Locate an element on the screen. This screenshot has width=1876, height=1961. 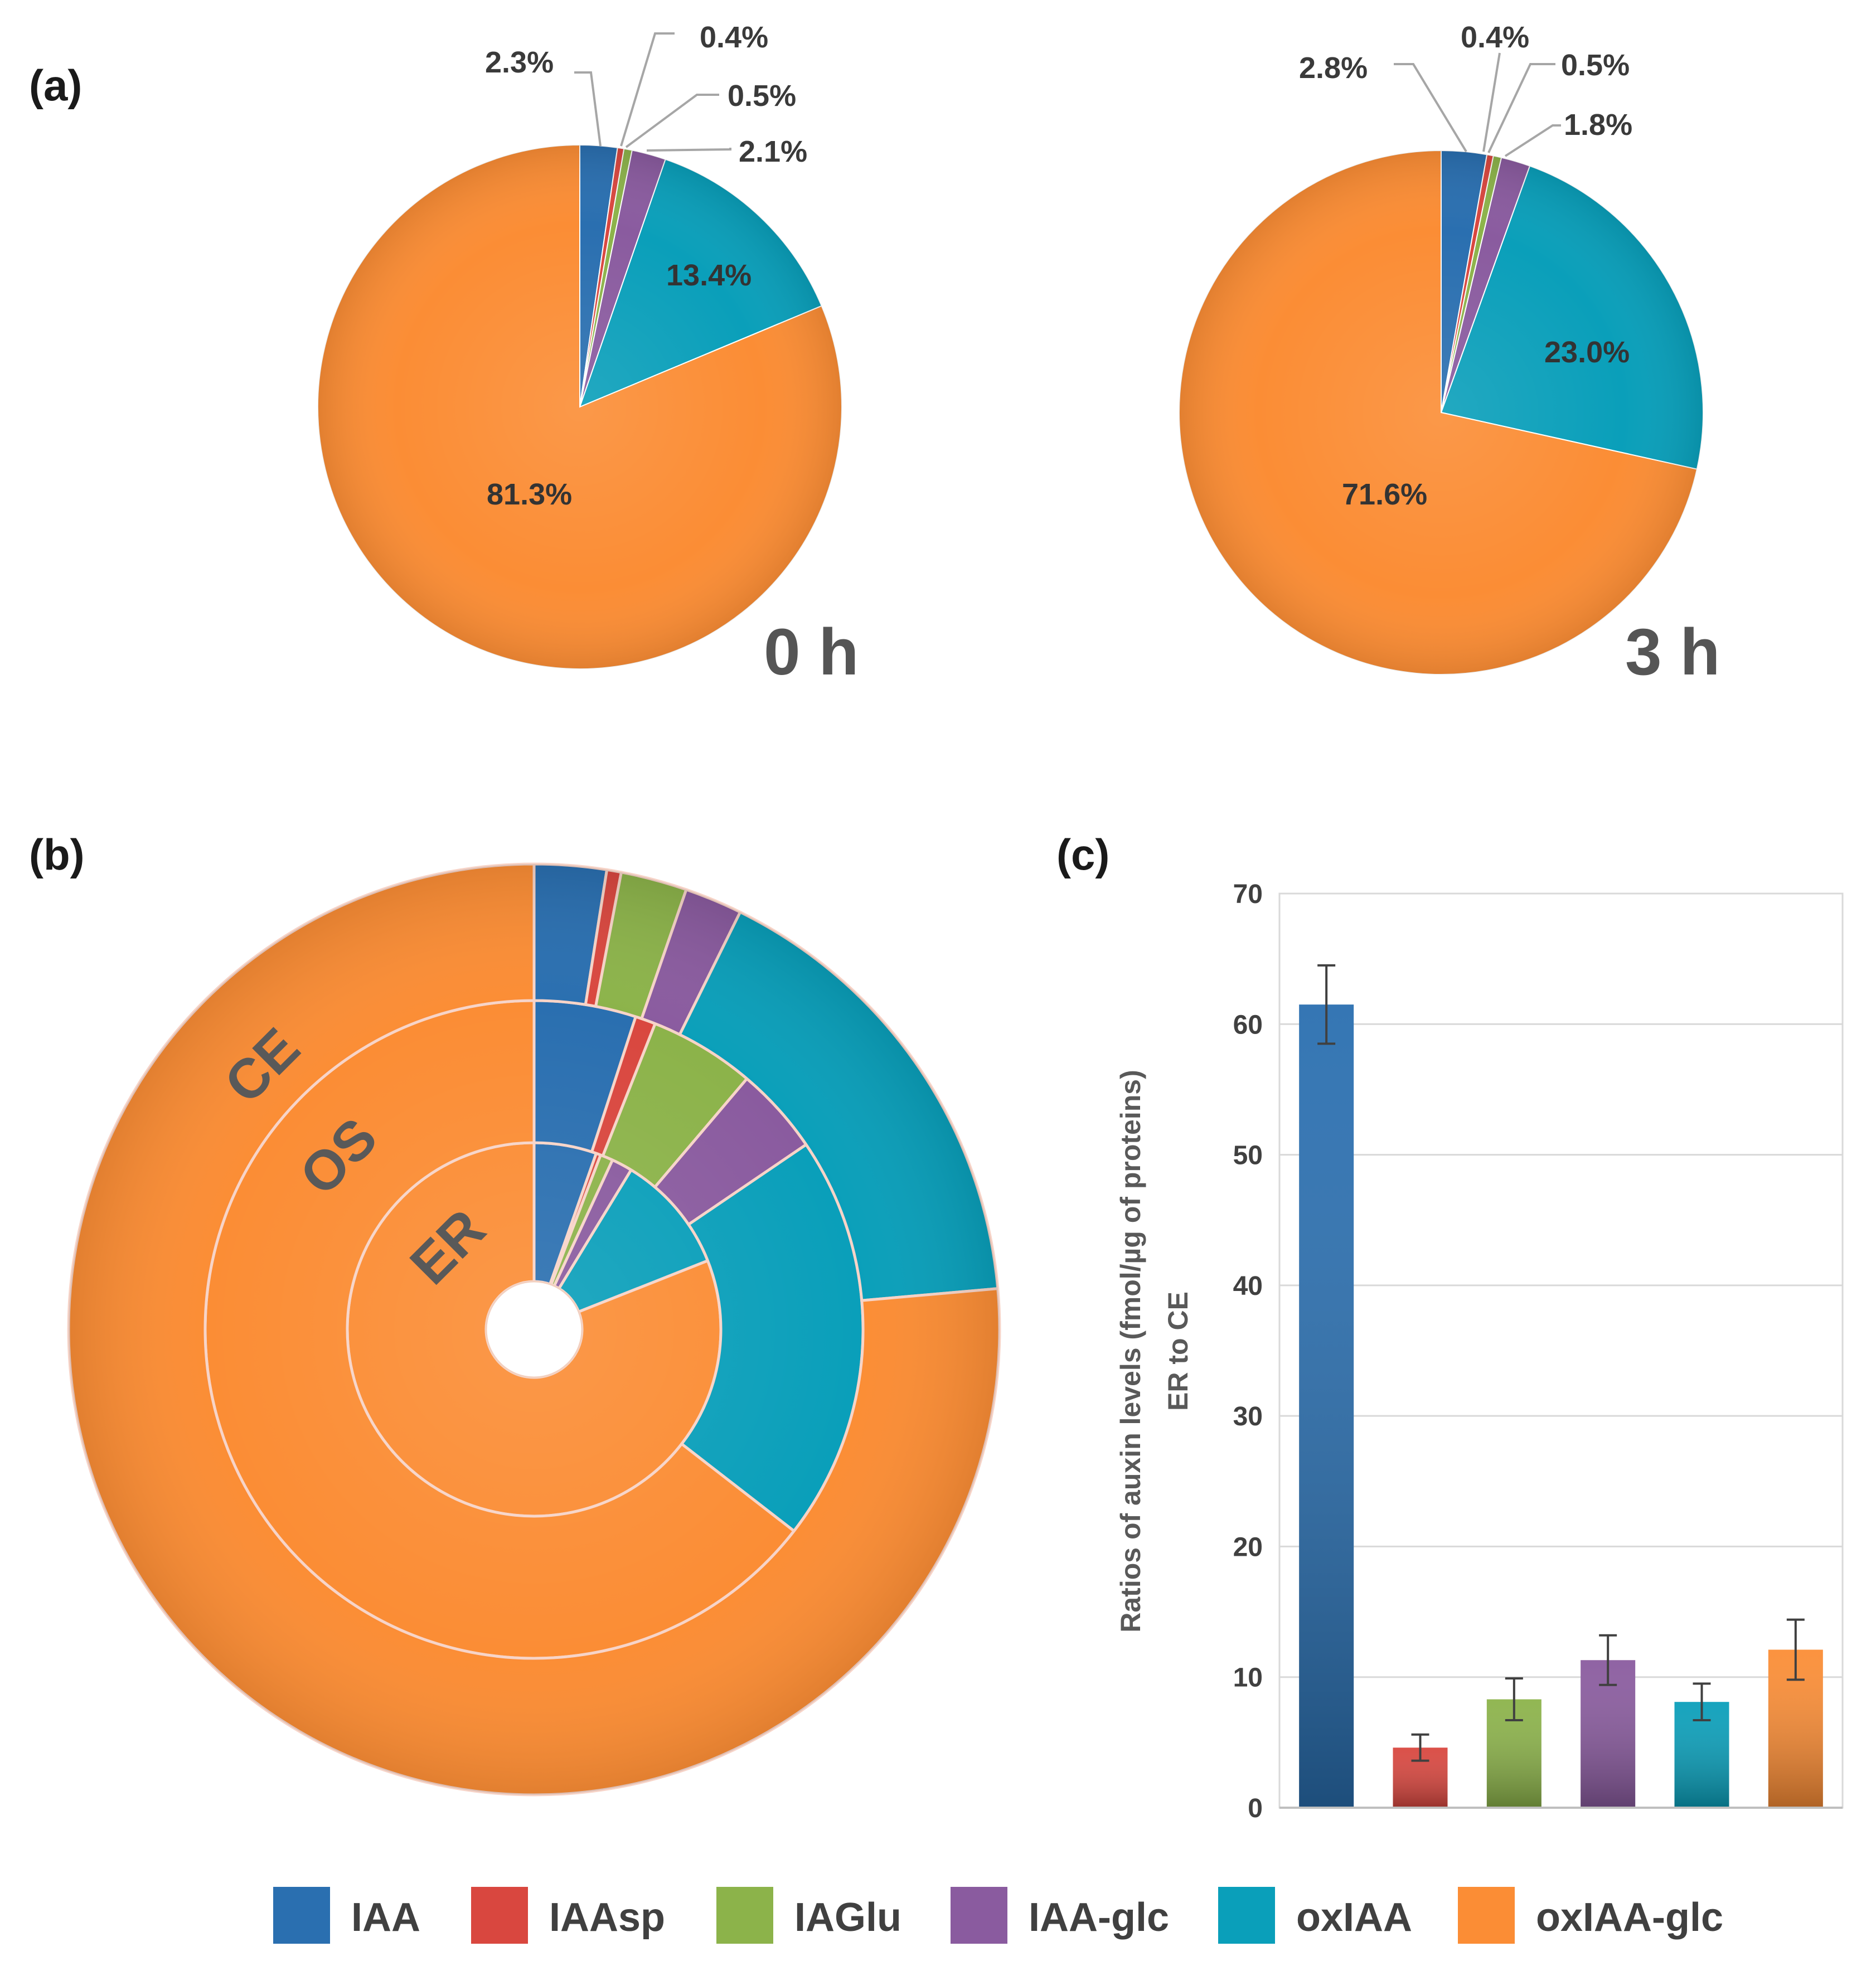
plot-area-border is located at coordinates (1561, 1350).